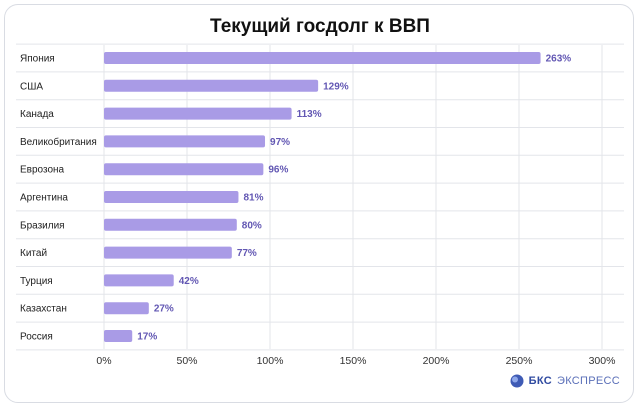 This screenshot has height=409, width=640. What do you see at coordinates (517, 381) in the screenshot?
I see `bks-logo-icon` at bounding box center [517, 381].